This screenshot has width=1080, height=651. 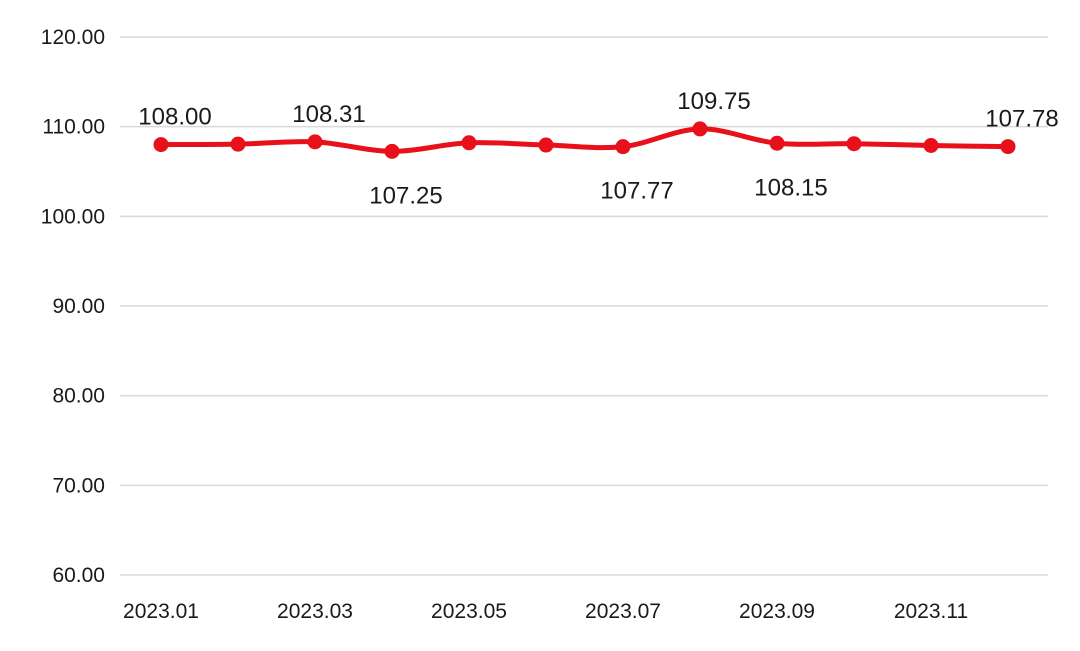 What do you see at coordinates (78, 396) in the screenshot?
I see `y-tick-label: 80.00` at bounding box center [78, 396].